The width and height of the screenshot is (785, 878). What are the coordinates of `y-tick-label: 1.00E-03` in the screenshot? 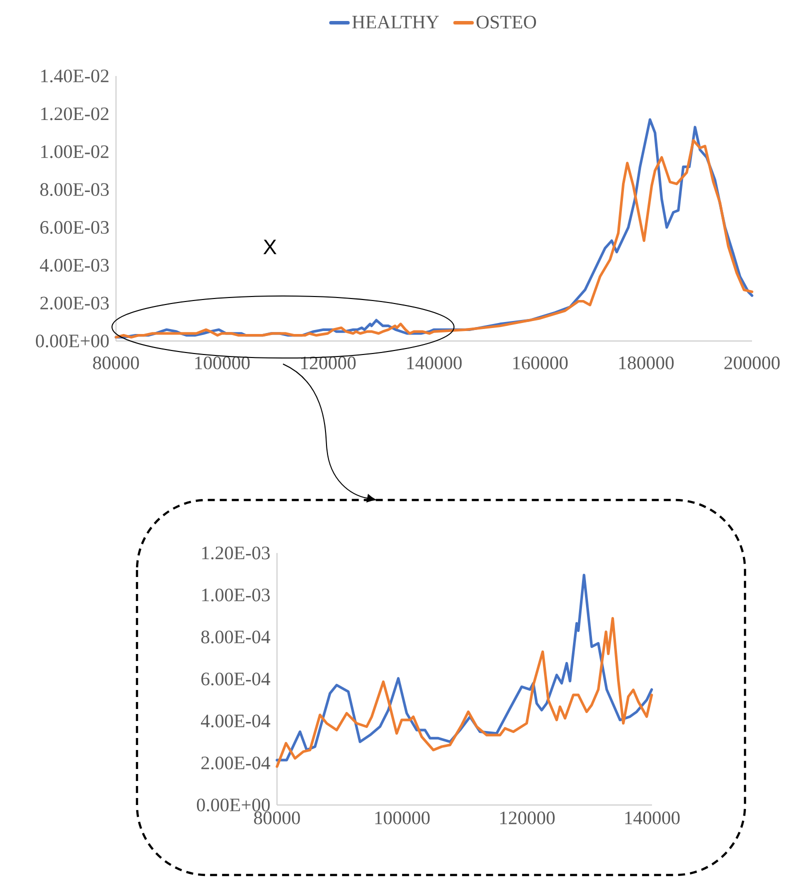 It's located at (236, 595).